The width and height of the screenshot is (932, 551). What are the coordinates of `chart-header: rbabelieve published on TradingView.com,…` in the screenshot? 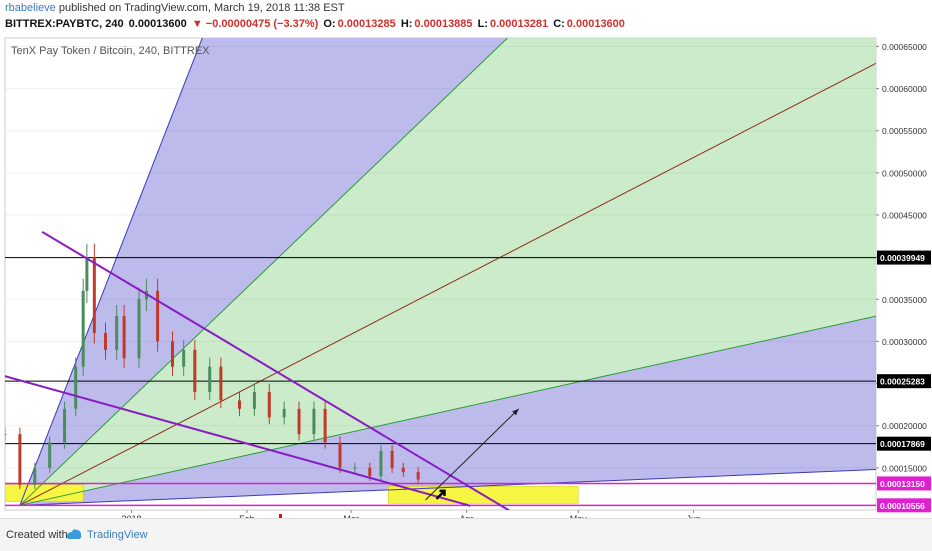 It's located at (466, 17).